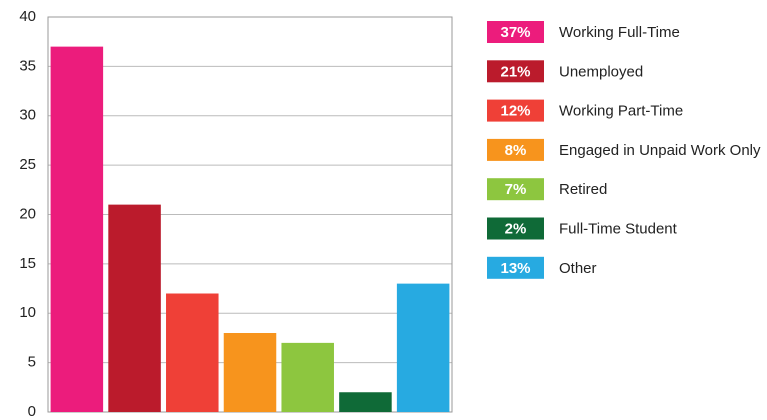 The image size is (767, 420). I want to click on legend-label: Retired, so click(583, 189).